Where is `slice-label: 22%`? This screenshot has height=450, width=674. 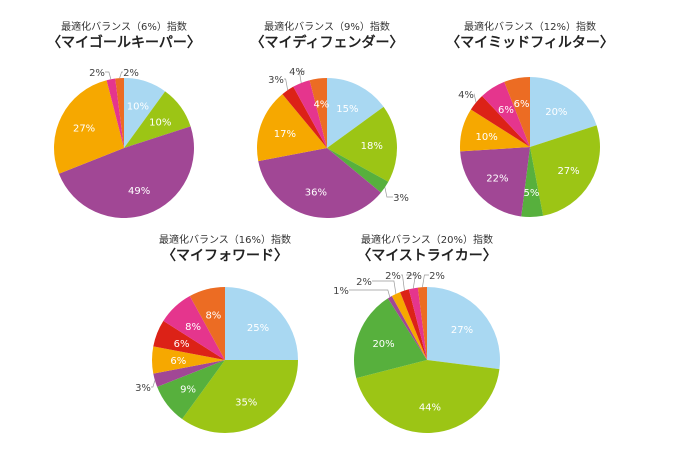 slice-label: 22% is located at coordinates (497, 179).